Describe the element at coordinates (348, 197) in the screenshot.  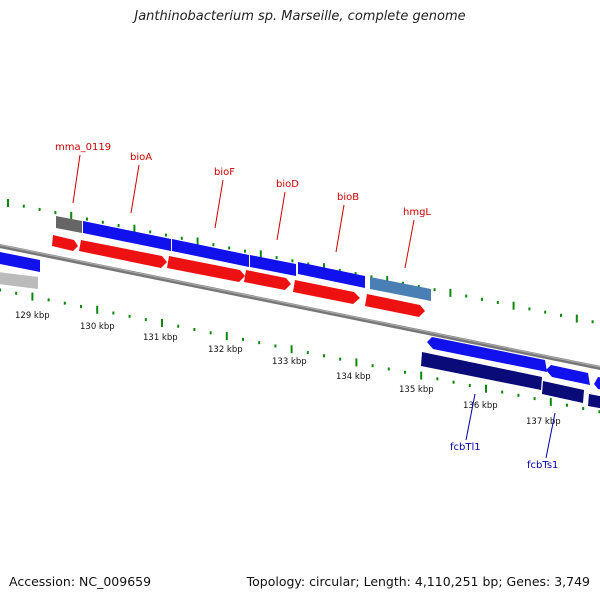
I see `gene-label-biob: bioB` at that location.